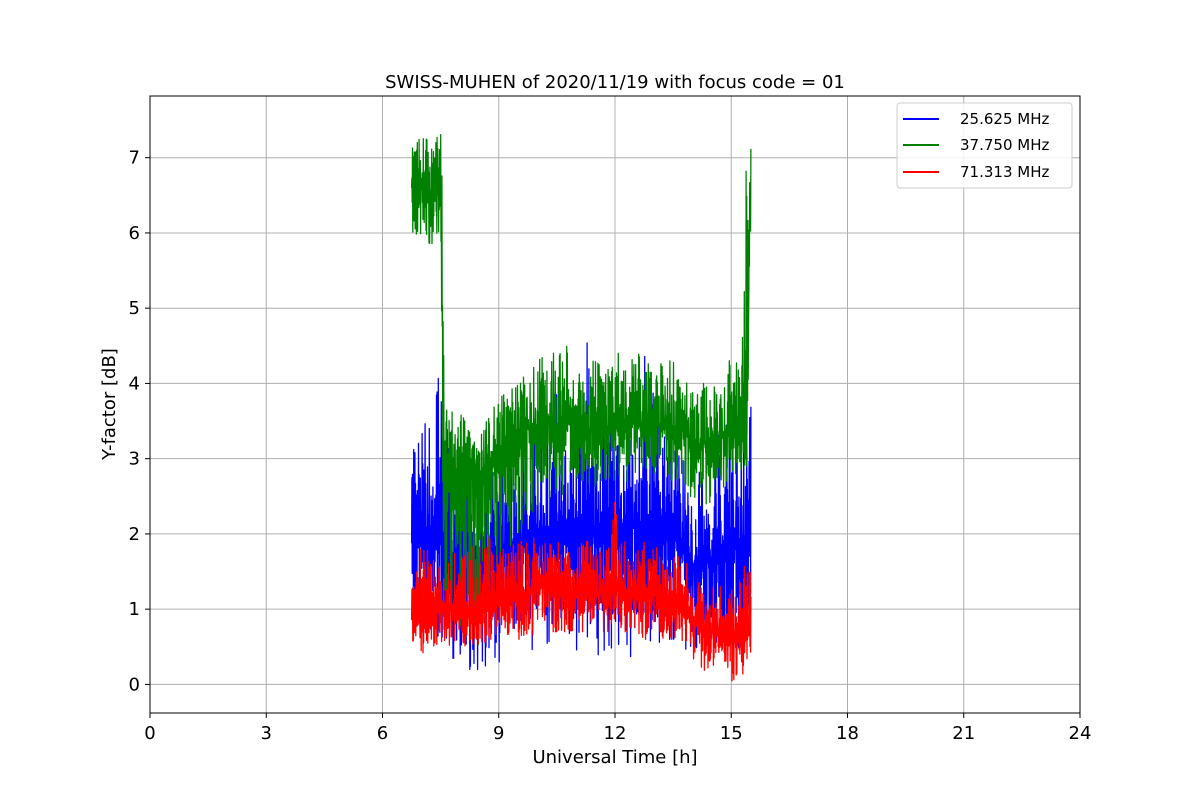 This screenshot has width=1200, height=800. Describe the element at coordinates (614, 757) in the screenshot. I see `x-axis-label: Universal Time [h]` at that location.